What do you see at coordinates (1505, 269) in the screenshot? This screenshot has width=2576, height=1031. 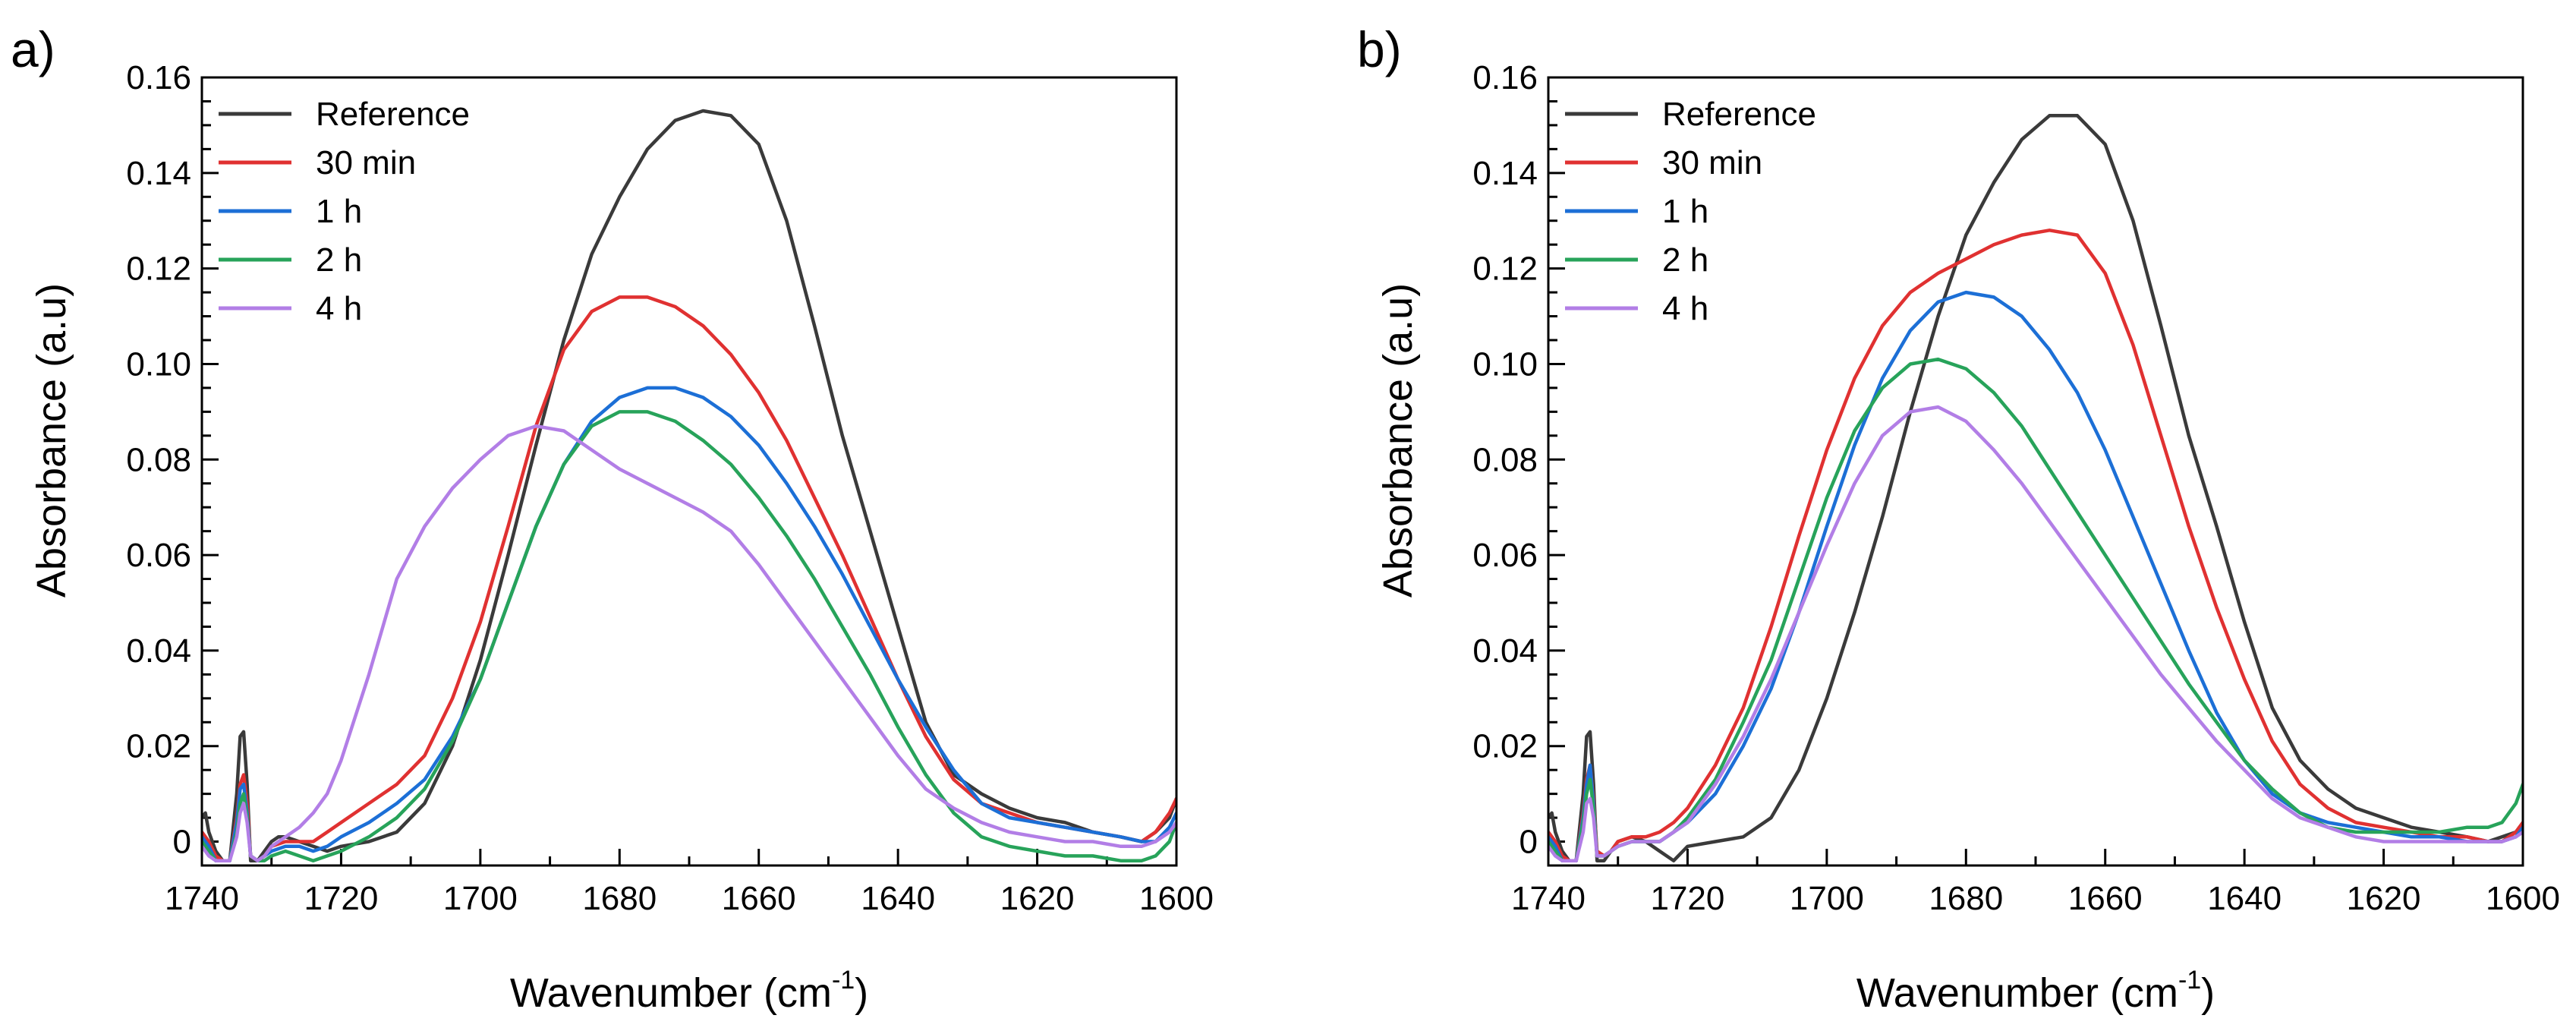 I see `y-tick-label-b: 0.12` at bounding box center [1505, 269].